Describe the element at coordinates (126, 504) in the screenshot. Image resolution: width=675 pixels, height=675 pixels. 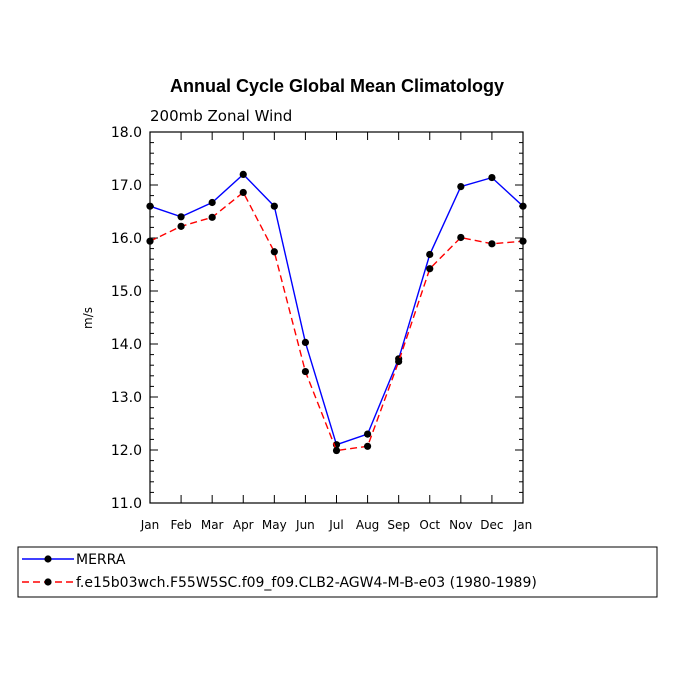
I see `y-tick-label: 11.0` at that location.